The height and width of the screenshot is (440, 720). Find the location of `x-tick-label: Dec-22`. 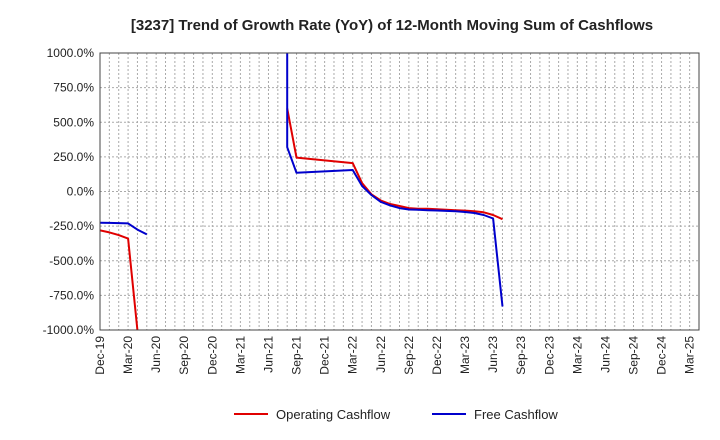

x-tick-label: Dec-22 is located at coordinates (437, 355).